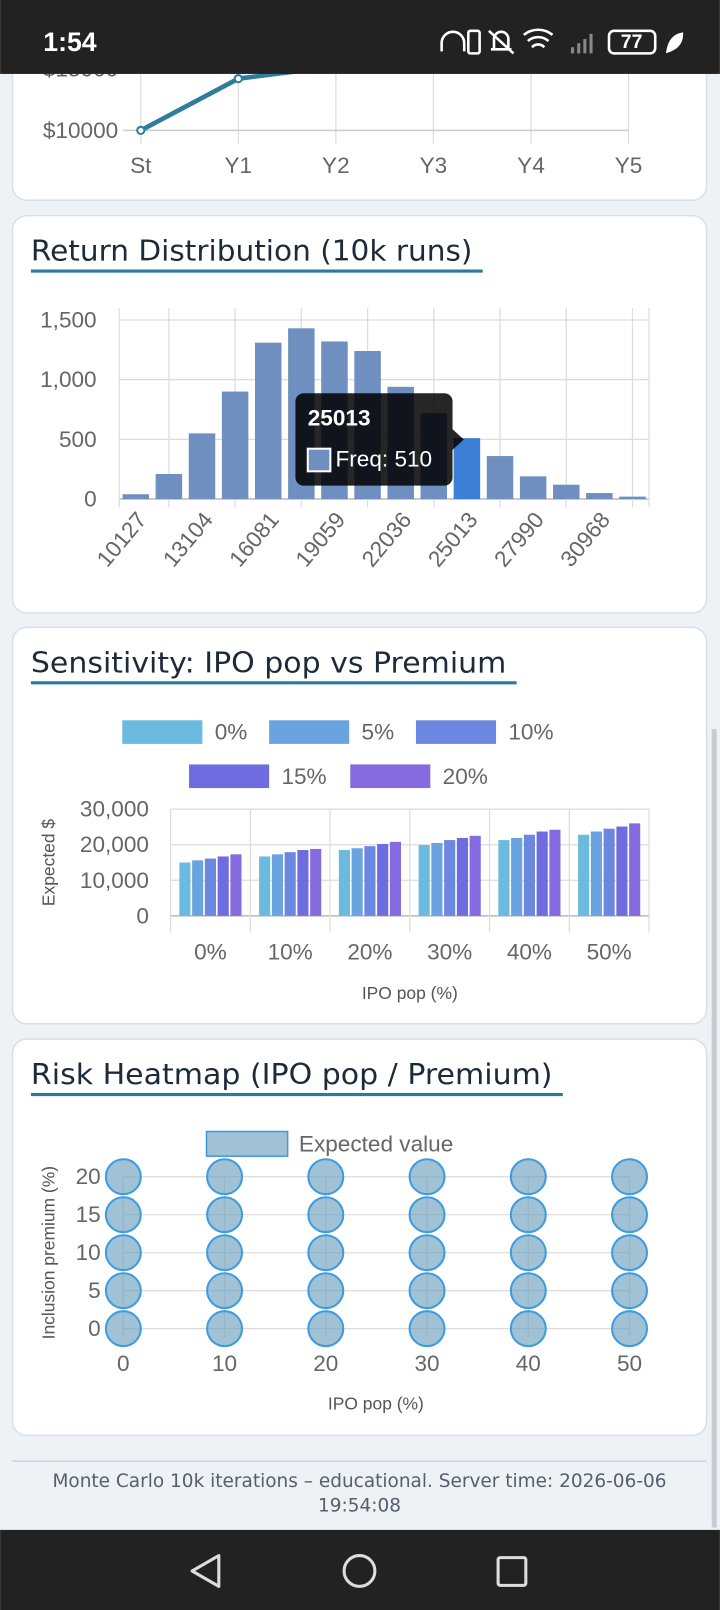 The image size is (720, 1610). I want to click on x-tick-label: 40%, so click(529, 951).